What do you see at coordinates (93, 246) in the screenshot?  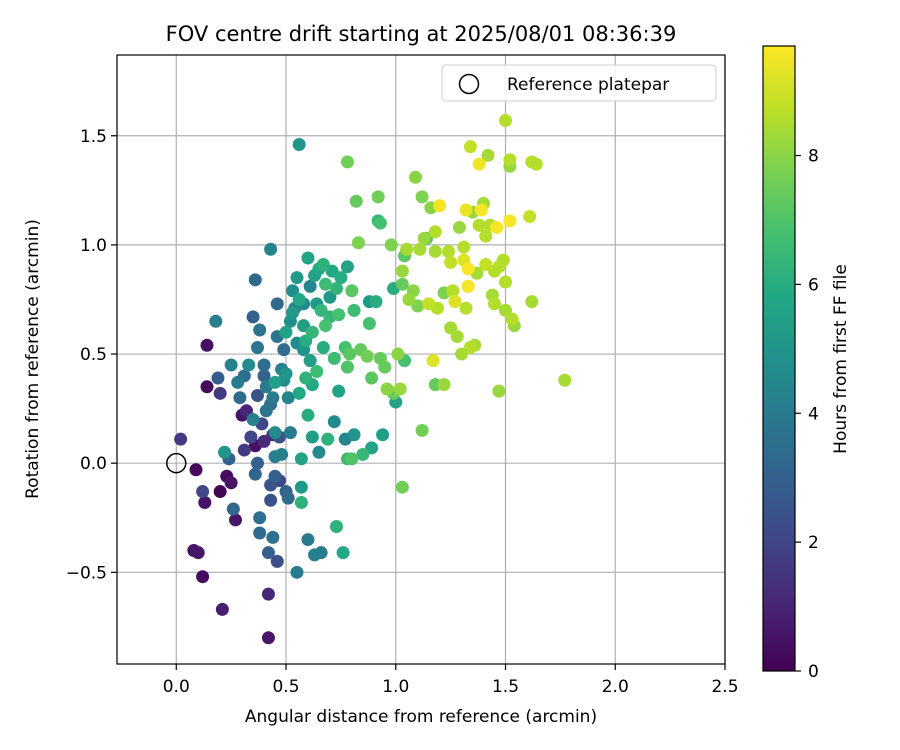 I see `y-tick-label: 1.0` at bounding box center [93, 246].